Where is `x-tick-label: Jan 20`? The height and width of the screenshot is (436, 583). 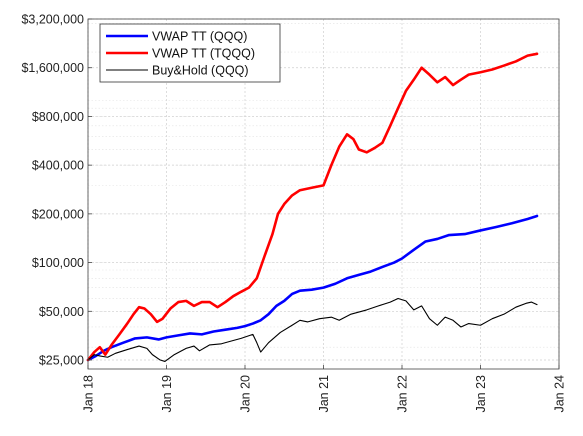
x-tick-label: Jan 20 is located at coordinates (246, 394).